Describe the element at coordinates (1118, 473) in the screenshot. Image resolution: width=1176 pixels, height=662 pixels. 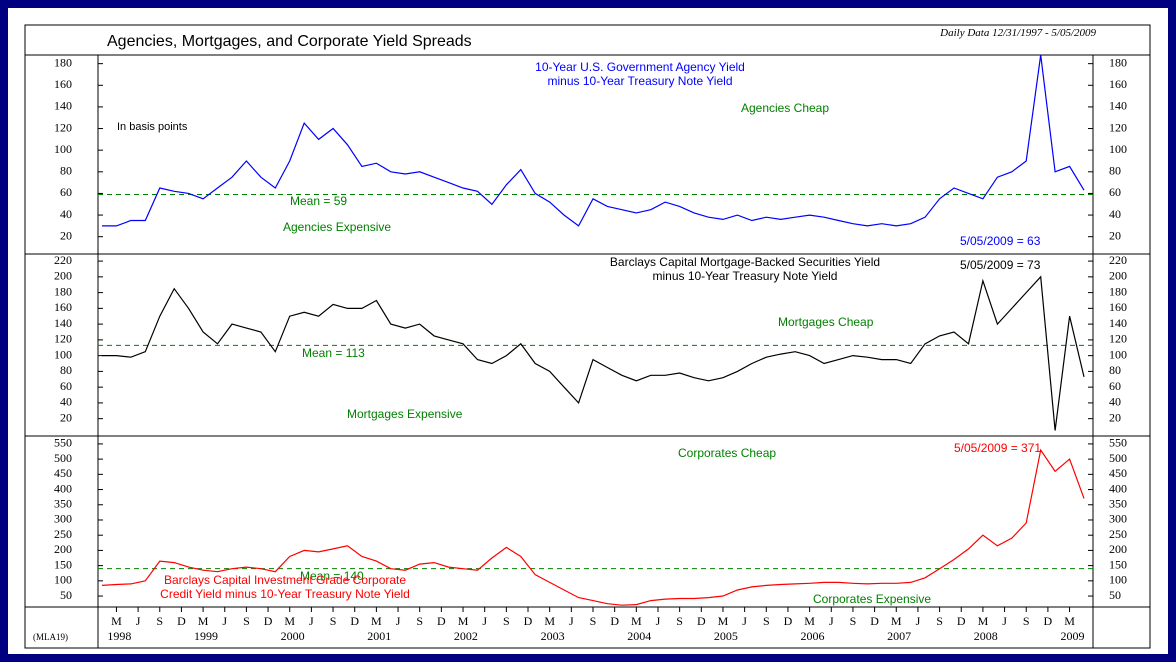
I see `y-tick-label-right: 450` at that location.